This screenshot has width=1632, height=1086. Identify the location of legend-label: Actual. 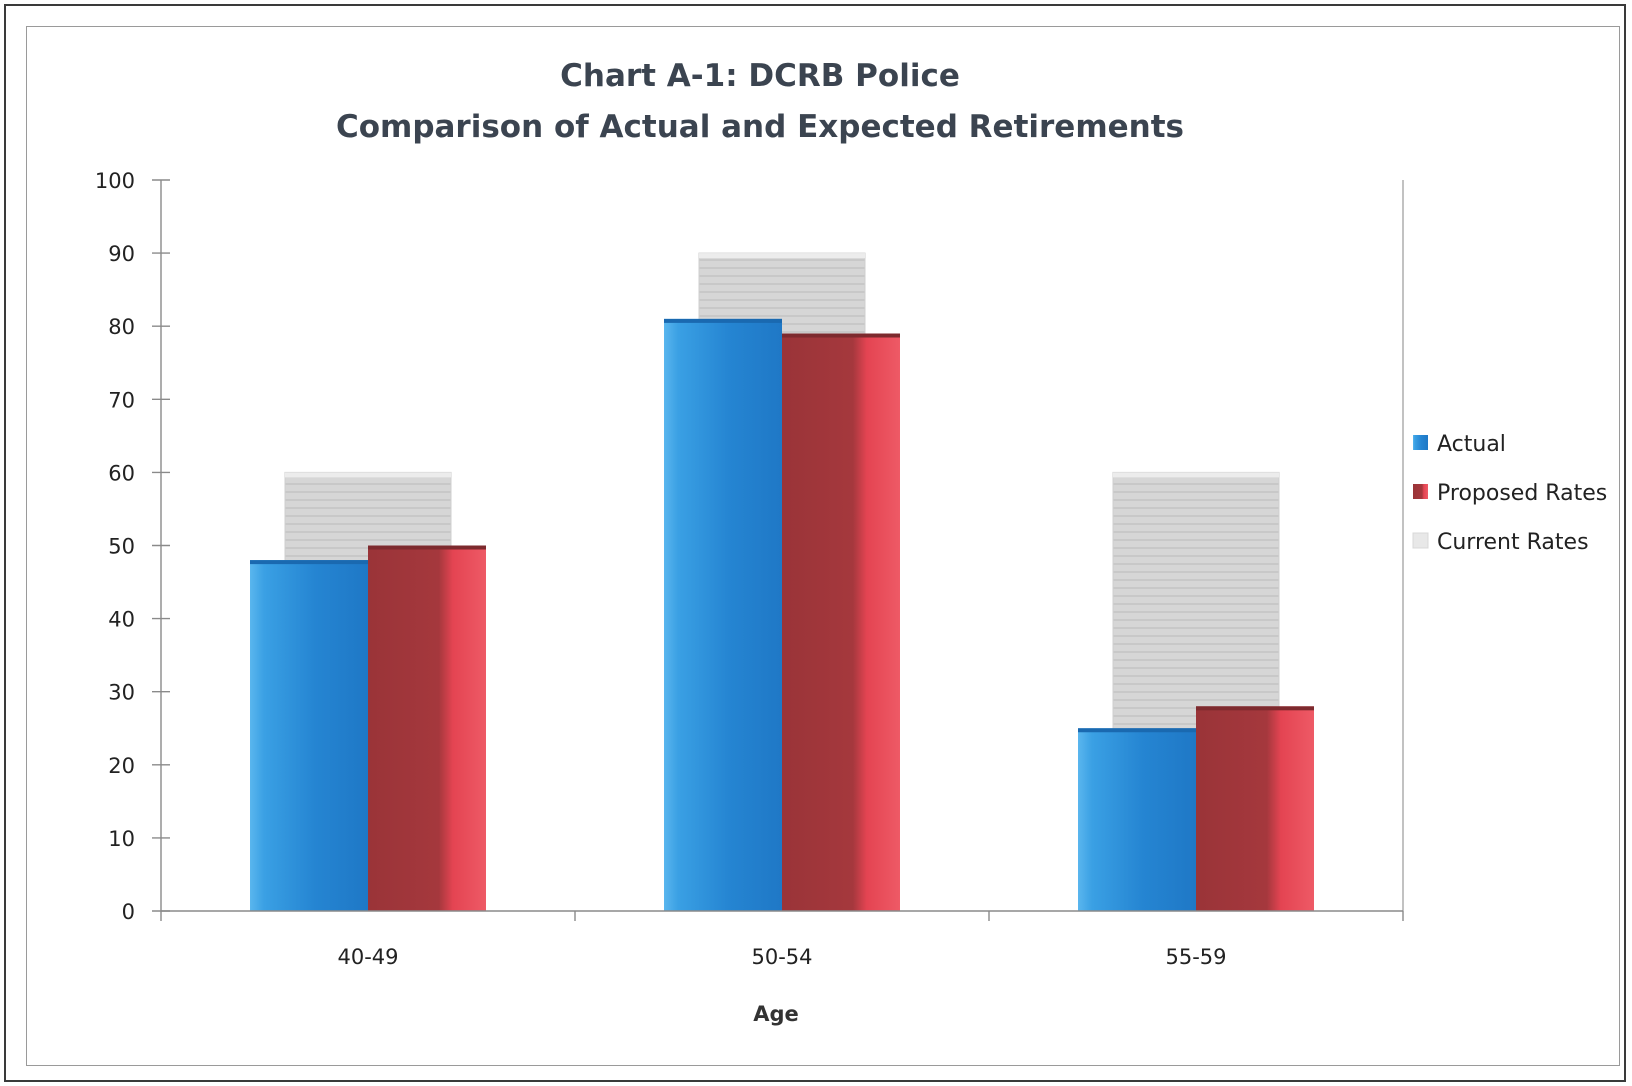
(1471, 444).